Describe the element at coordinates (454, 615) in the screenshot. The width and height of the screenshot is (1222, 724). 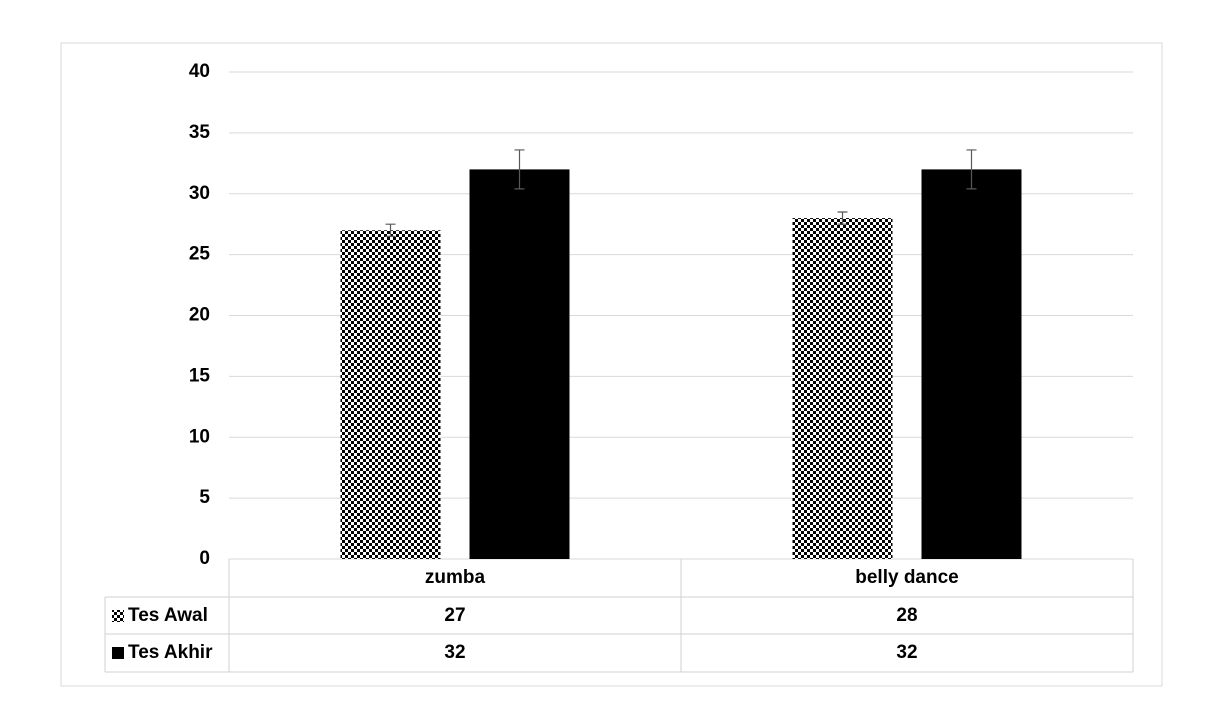
I see `data-table-value: 27` at that location.